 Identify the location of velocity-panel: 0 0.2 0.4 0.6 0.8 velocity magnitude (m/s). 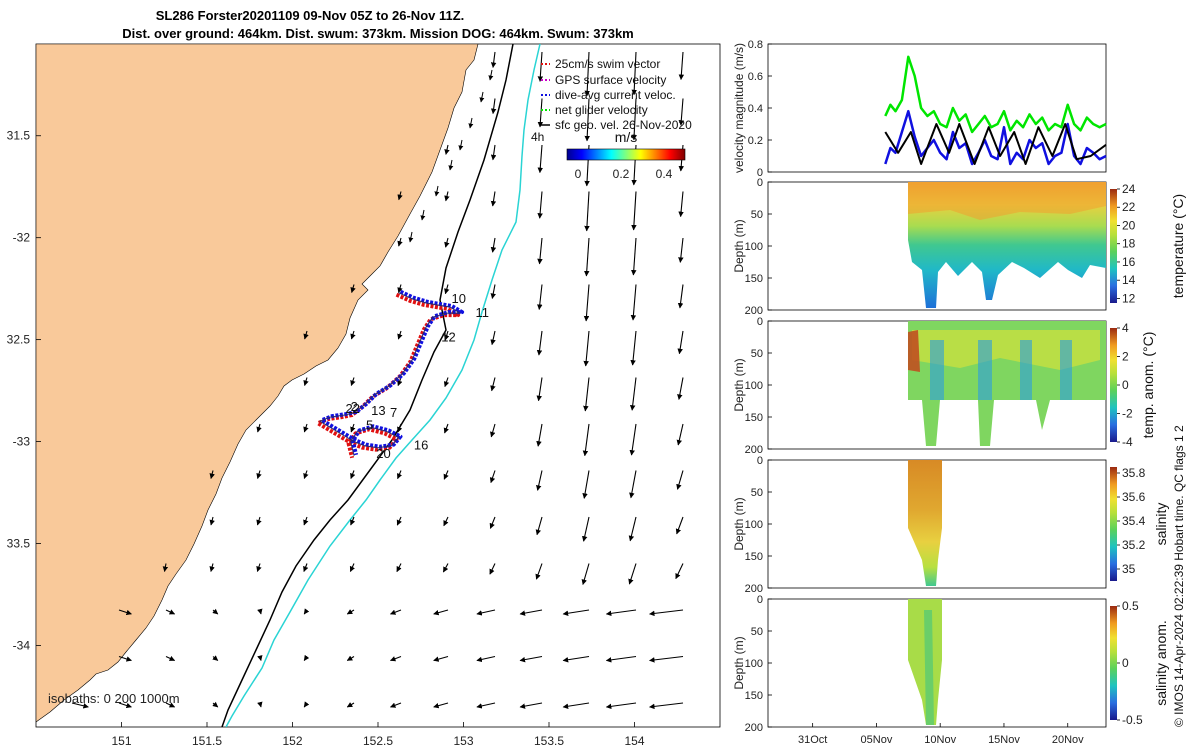
(919, 109).